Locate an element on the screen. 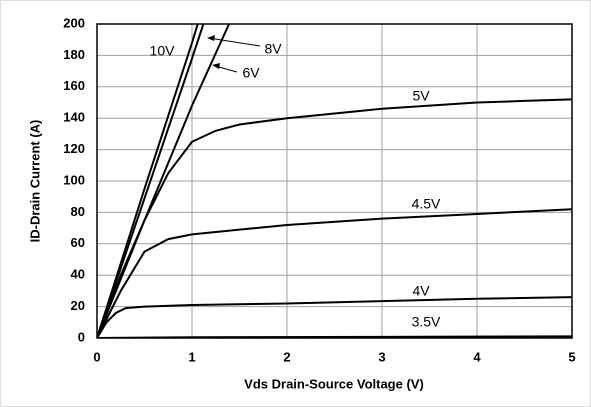 This screenshot has width=591, height=407. y-tick-label: 120 is located at coordinates (74, 148).